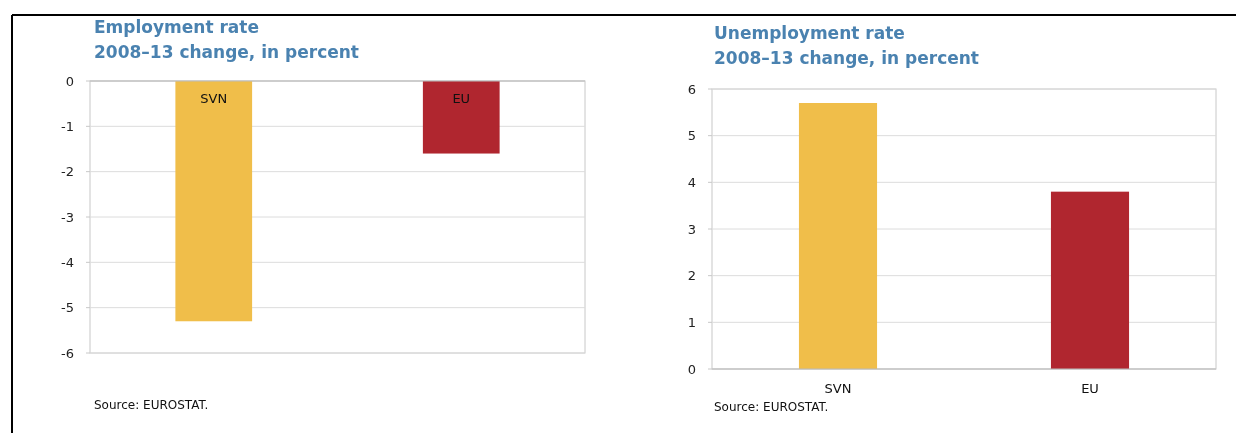 Image resolution: width=1236 pixels, height=433 pixels. What do you see at coordinates (67, 217) in the screenshot?
I see `y-tick-label: -3` at bounding box center [67, 217].